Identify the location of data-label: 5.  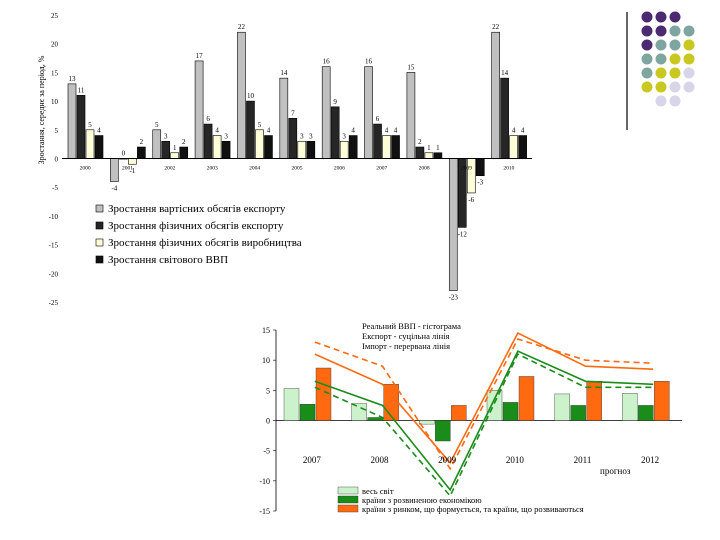
(157, 125).